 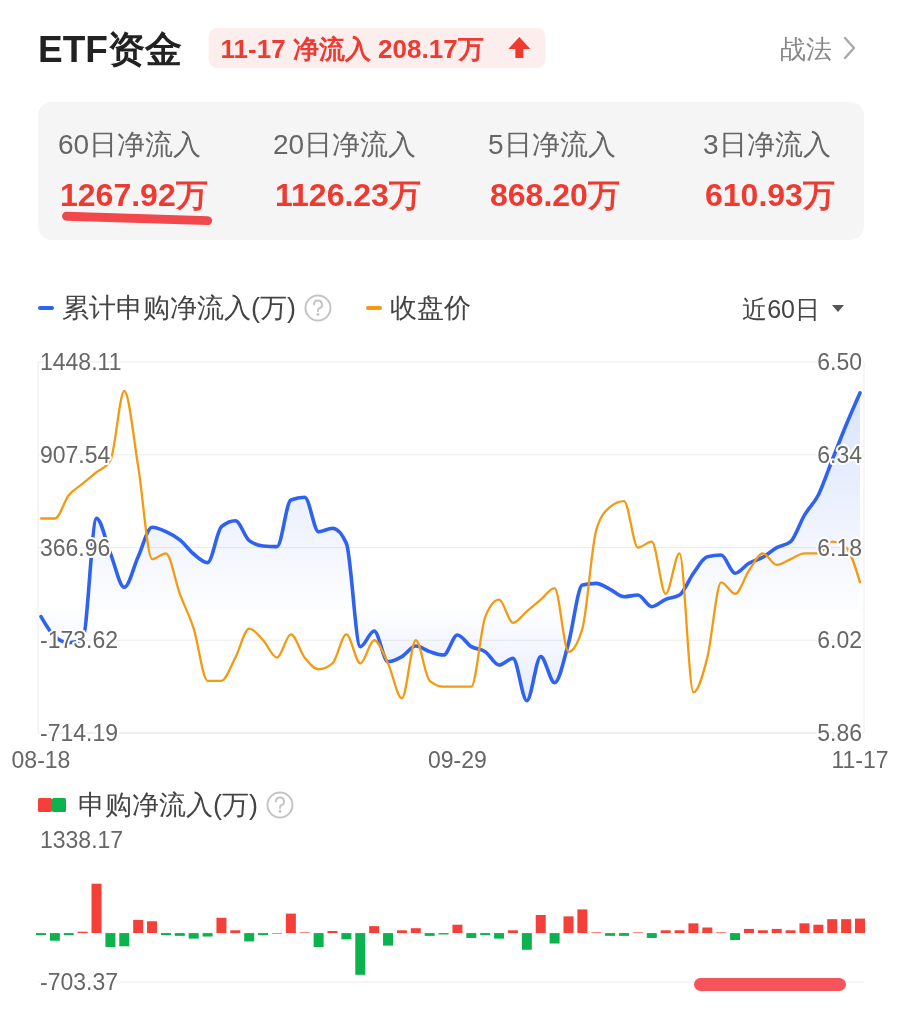 What do you see at coordinates (767, 144) in the screenshot?
I see `text: 3日净流入` at bounding box center [767, 144].